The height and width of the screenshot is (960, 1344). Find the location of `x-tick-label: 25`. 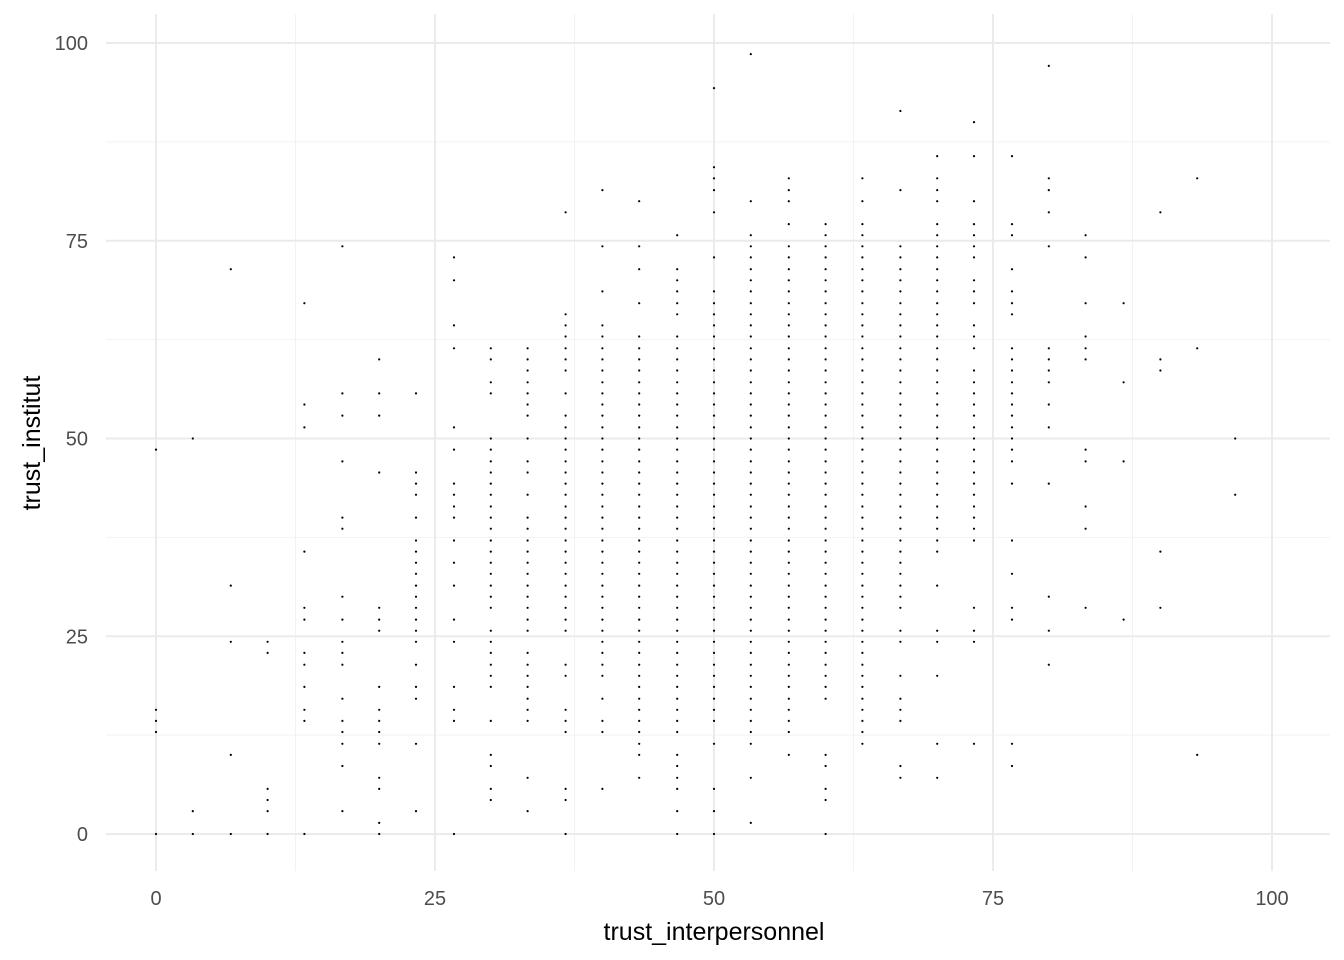

x-tick-label: 25 is located at coordinates (435, 899).